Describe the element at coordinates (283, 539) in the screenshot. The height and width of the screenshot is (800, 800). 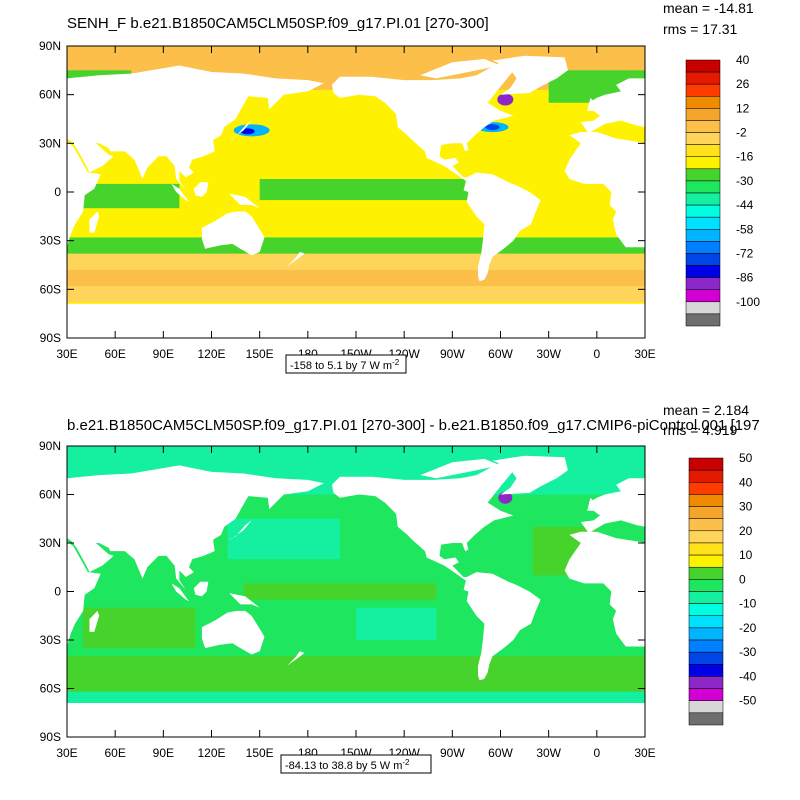
I see `north-pacific-cyan` at that location.